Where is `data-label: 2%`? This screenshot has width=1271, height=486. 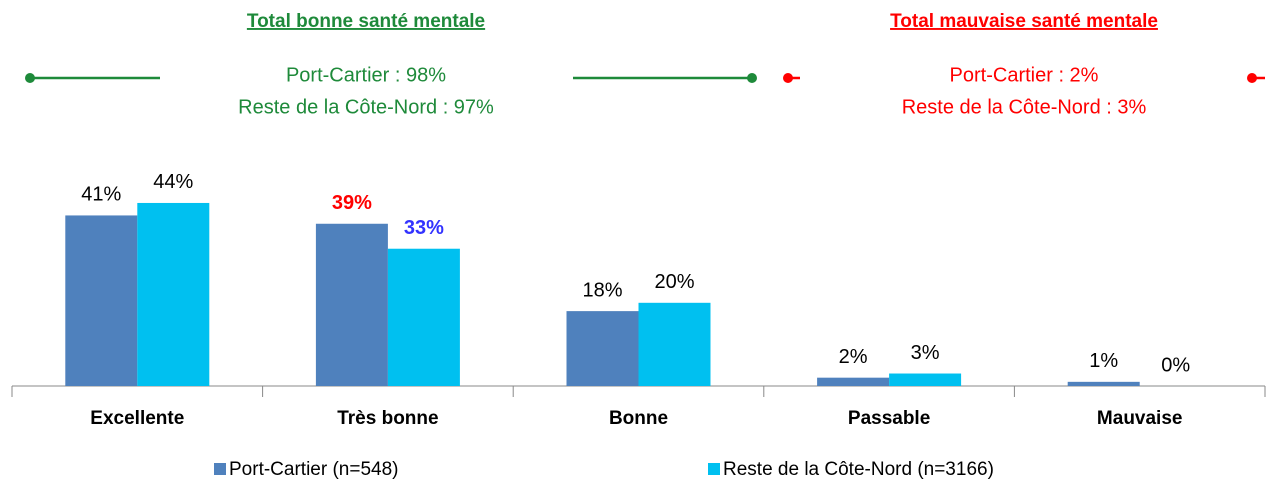
data-label: 2% is located at coordinates (853, 357).